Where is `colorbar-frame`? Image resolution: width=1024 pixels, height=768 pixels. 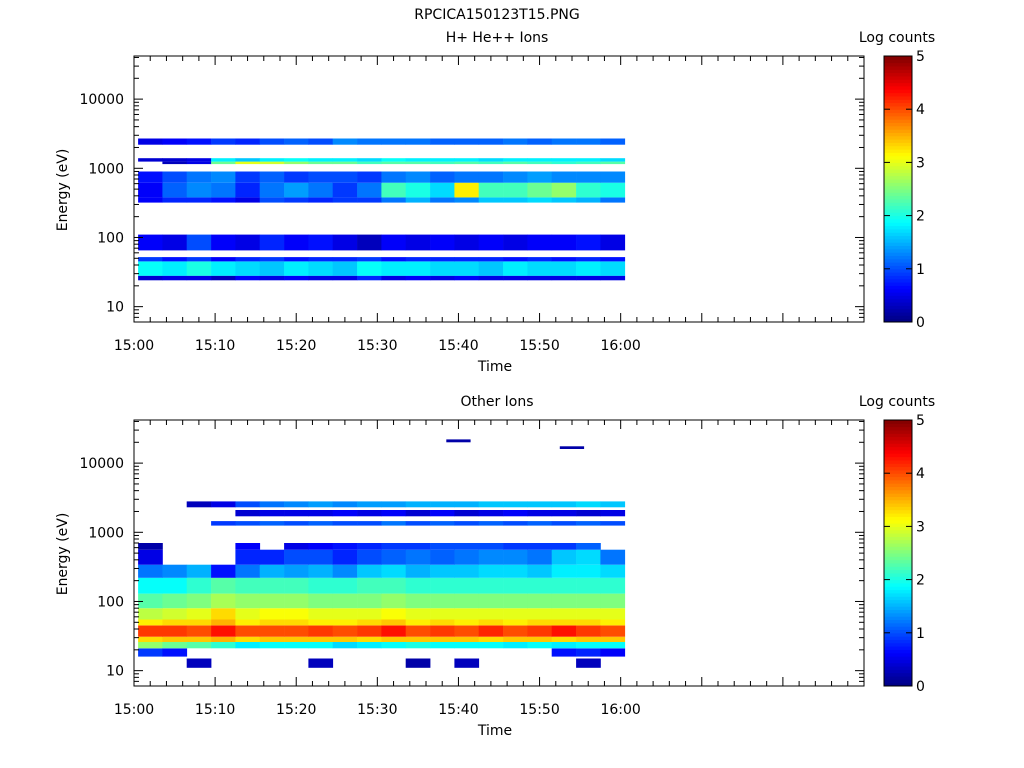
colorbar-frame is located at coordinates (898, 553).